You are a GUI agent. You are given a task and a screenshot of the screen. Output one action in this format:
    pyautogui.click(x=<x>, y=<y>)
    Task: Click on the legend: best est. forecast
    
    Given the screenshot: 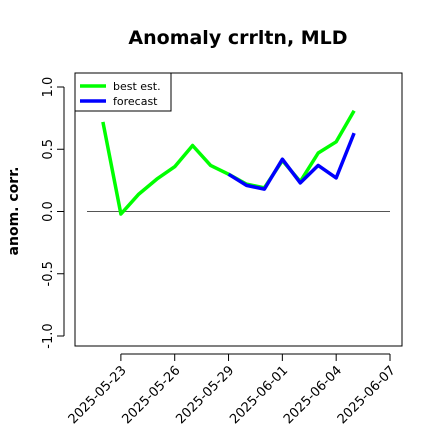 What is the action you would take?
    pyautogui.click(x=123, y=92)
    